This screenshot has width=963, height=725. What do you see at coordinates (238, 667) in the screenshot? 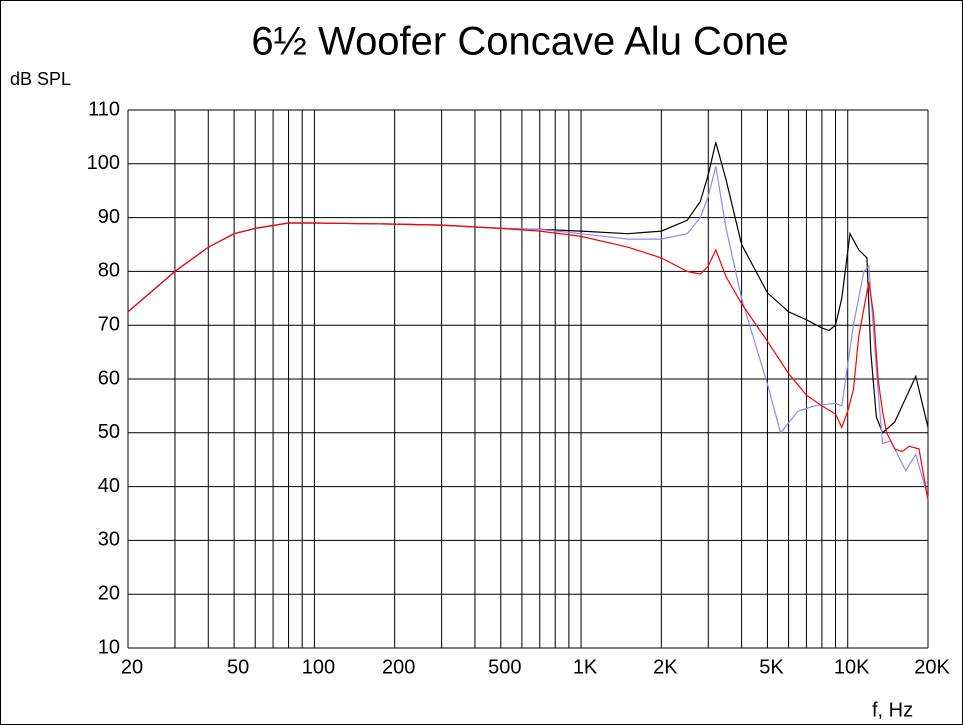
I see `x-tick-label: 50` at bounding box center [238, 667].